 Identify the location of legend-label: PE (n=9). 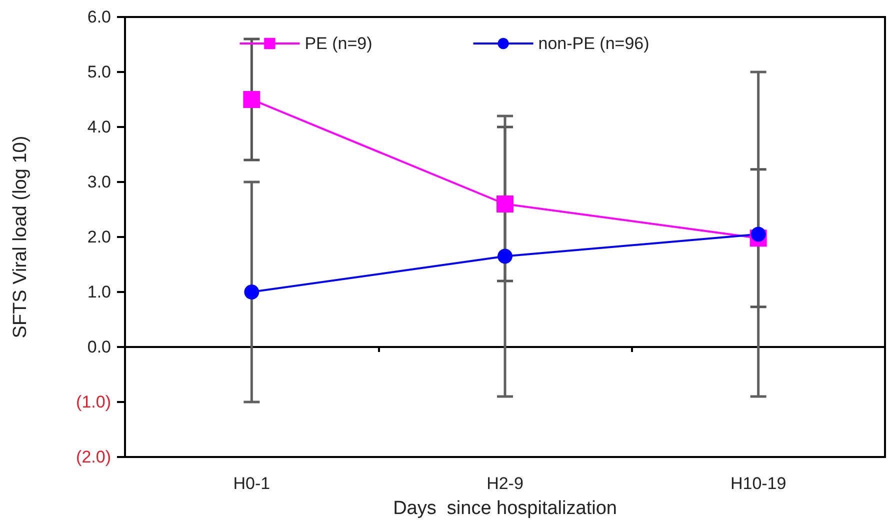
(338, 43).